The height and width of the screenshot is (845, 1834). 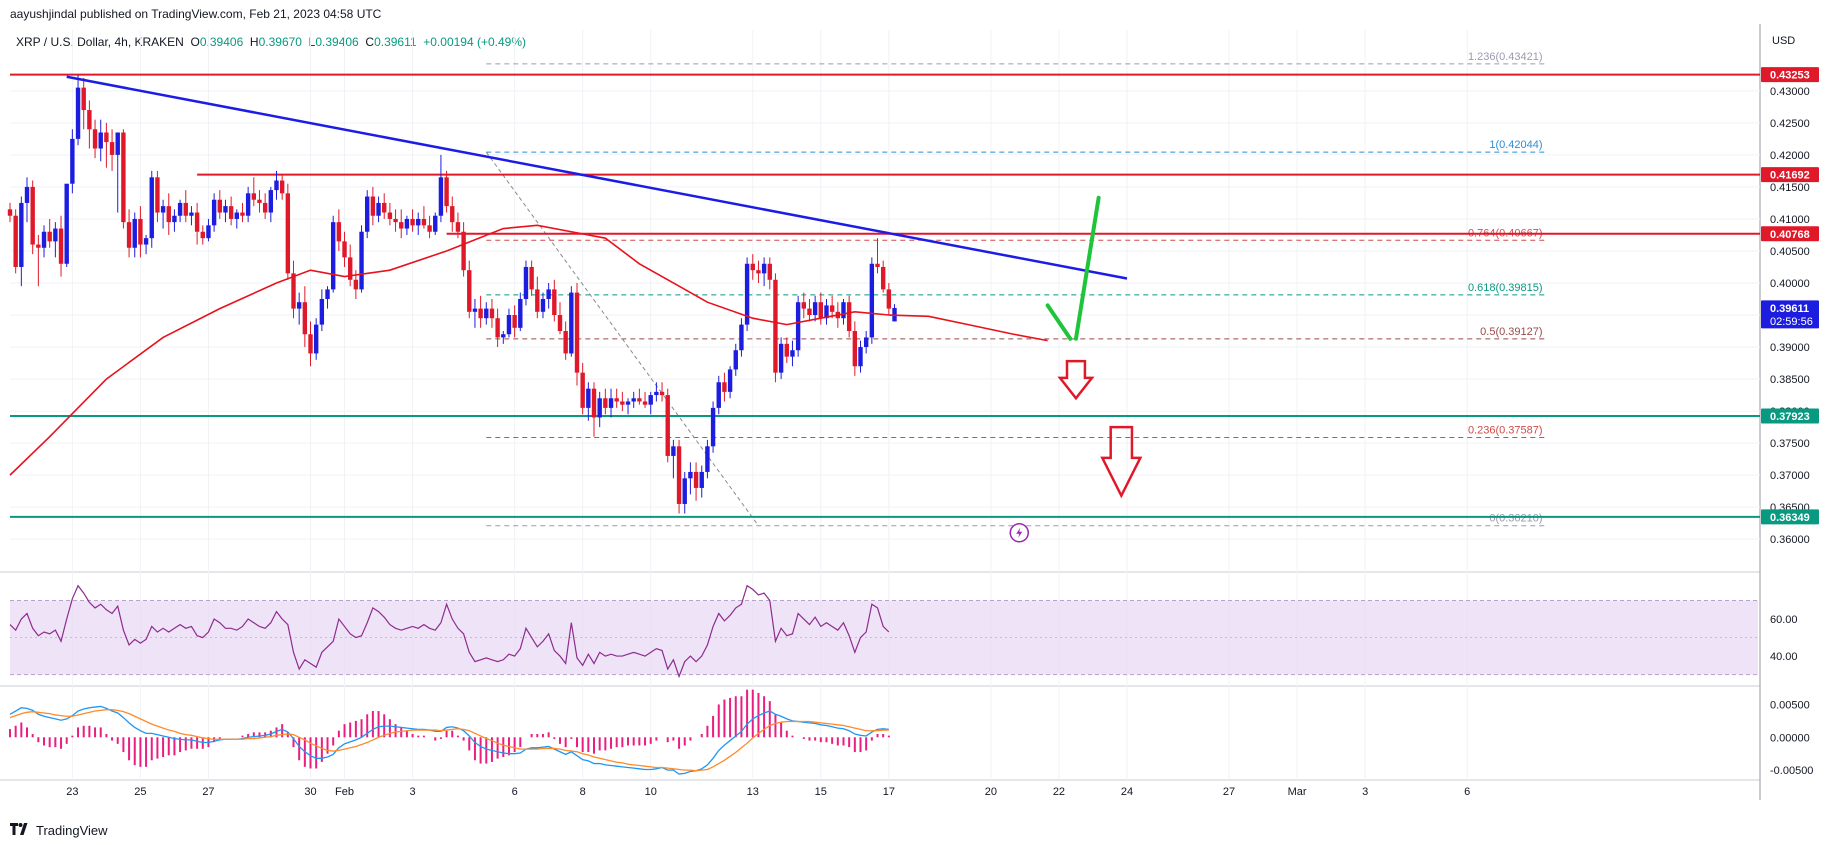 I want to click on symbol-name: XRP / U.S. Dollar, 4h, KRAKEN, so click(x=100, y=42).